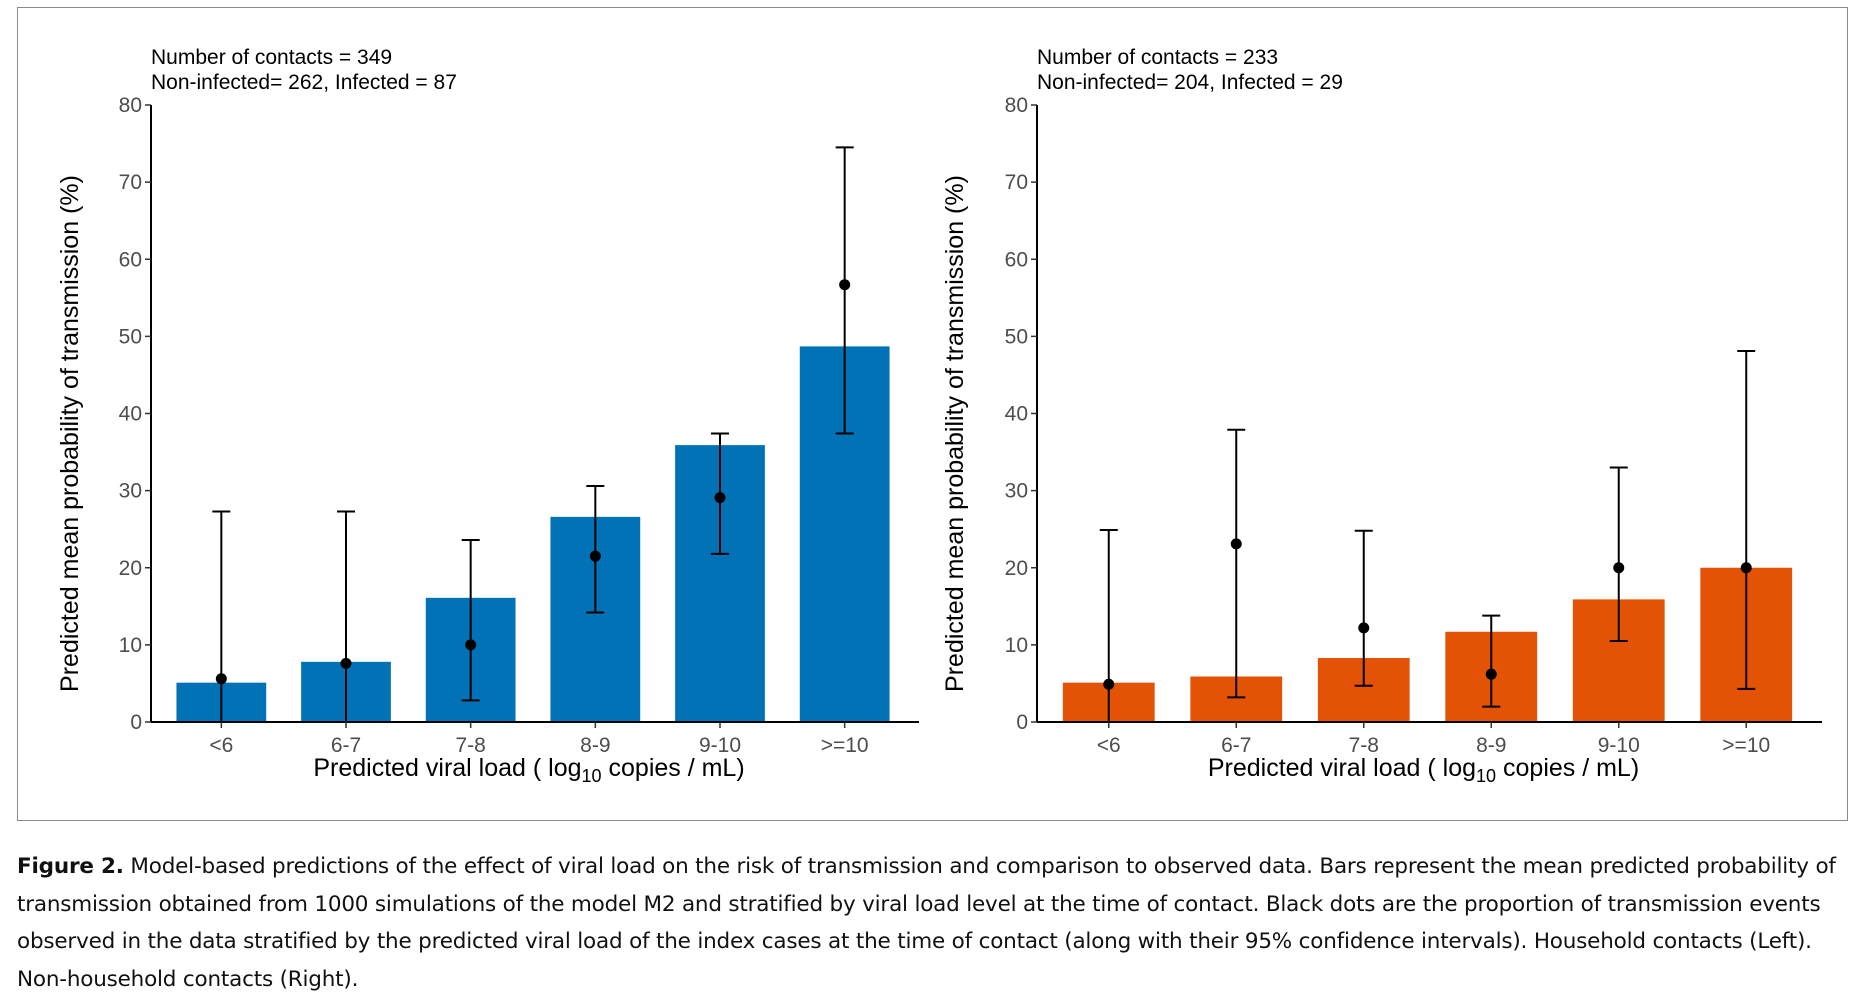  Describe the element at coordinates (1190, 82) in the screenshot. I see `annotation-infection-counts: Non-infected= 204, Infected = 29` at that location.